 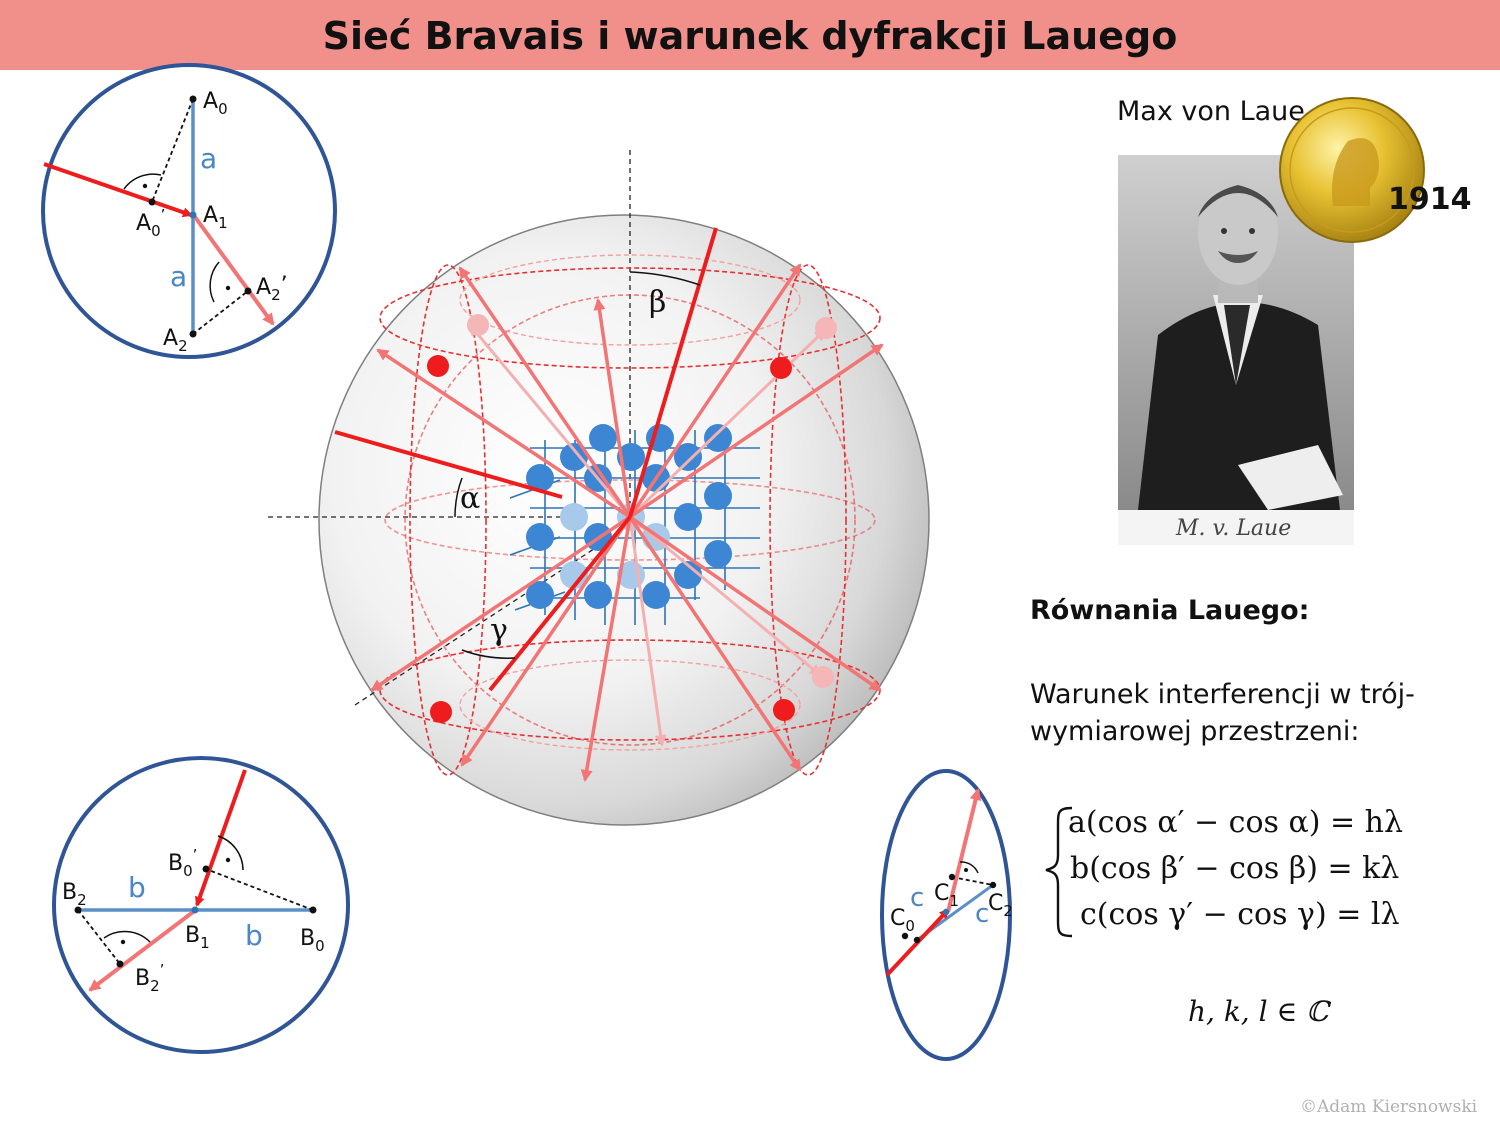 What do you see at coordinates (1235, 868) in the screenshot?
I see `laue-equation-b: b(cos β′ − cos β) = kλ` at bounding box center [1235, 868].